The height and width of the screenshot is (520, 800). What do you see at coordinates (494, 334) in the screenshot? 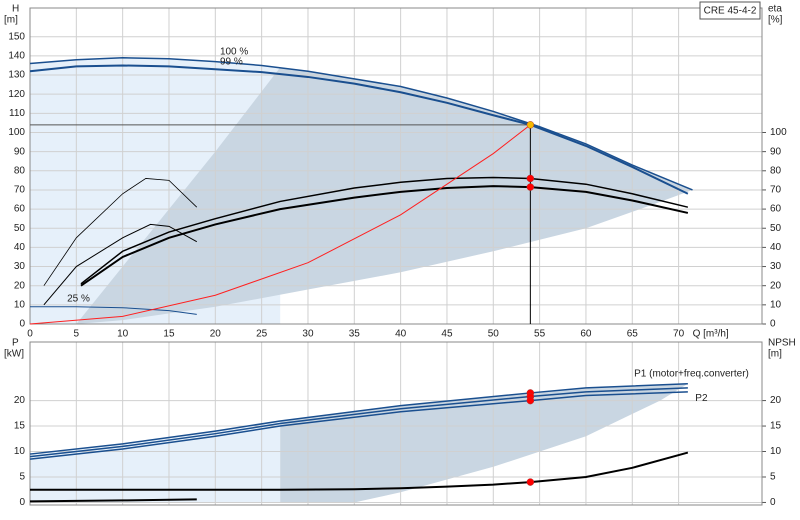
I see `x-tick-label: 50` at bounding box center [494, 334].